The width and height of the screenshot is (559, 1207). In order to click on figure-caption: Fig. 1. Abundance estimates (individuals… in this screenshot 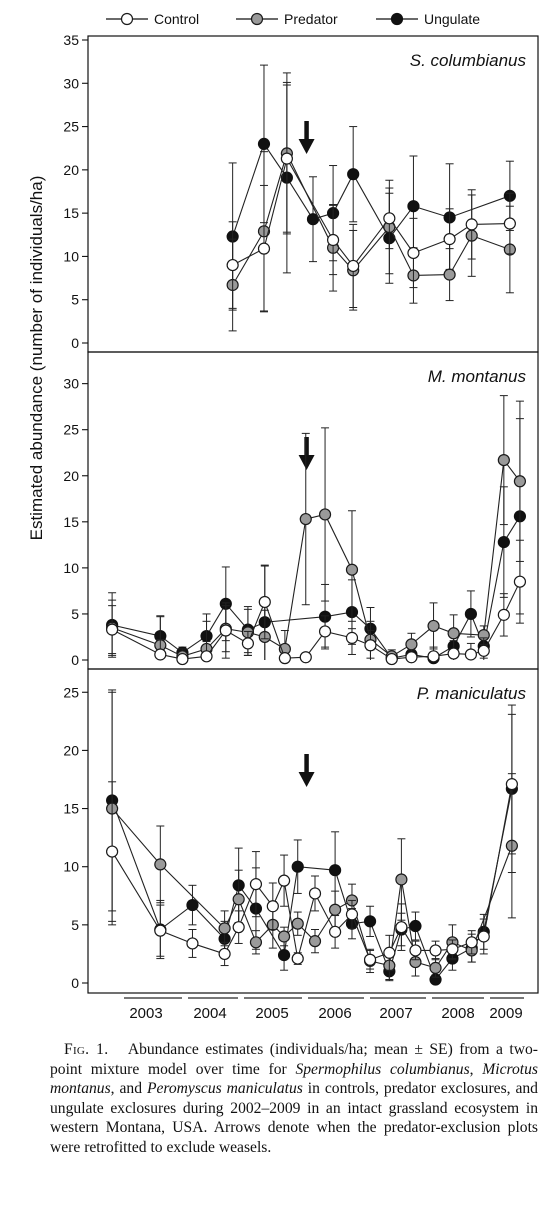, I will do `click(294, 1099)`.